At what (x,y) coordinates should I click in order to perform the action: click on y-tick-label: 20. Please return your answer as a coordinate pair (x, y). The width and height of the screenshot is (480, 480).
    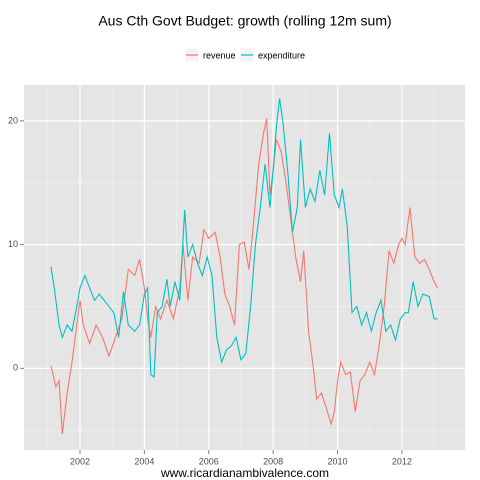
    Looking at the image, I should click on (13, 120).